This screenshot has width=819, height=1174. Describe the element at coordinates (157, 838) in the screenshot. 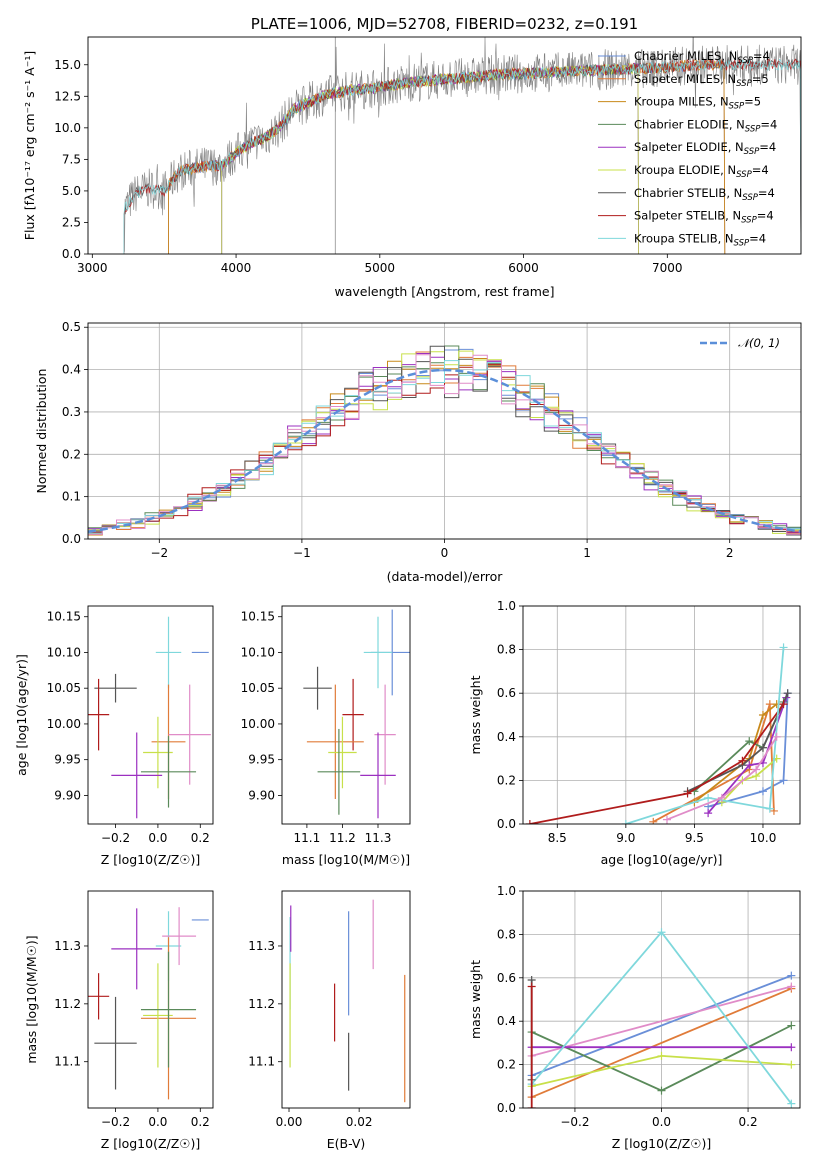

I see `x-tick-label: 0.0` at that location.